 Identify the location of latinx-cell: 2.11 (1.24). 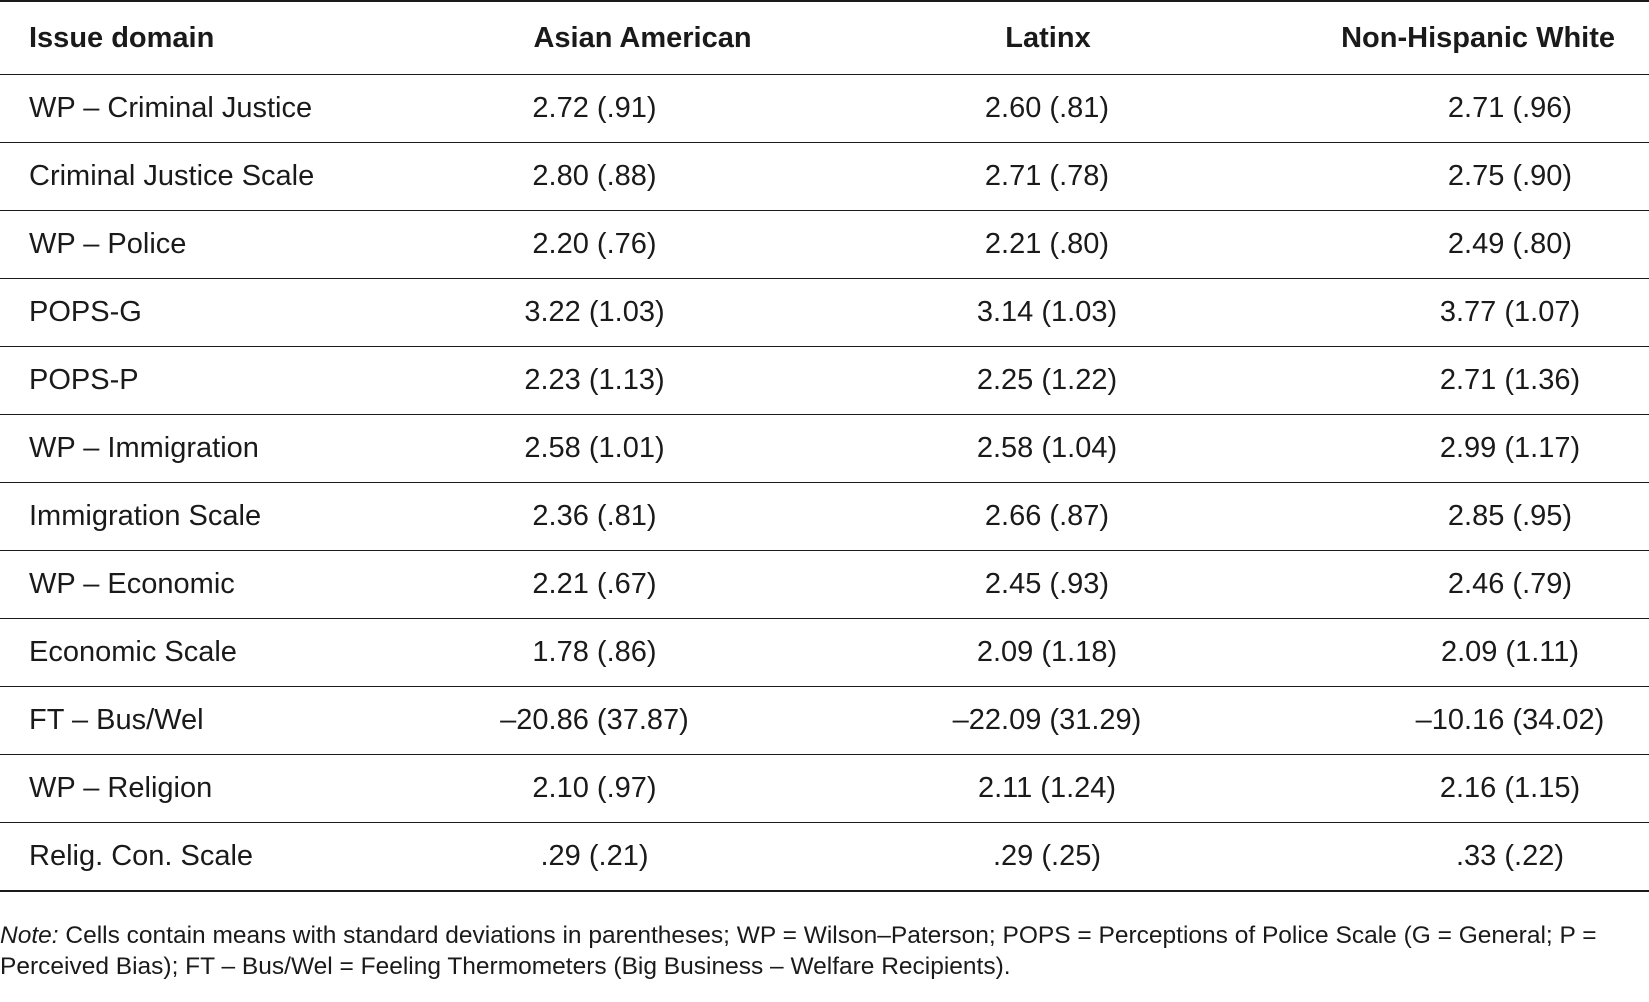
(1048, 788).